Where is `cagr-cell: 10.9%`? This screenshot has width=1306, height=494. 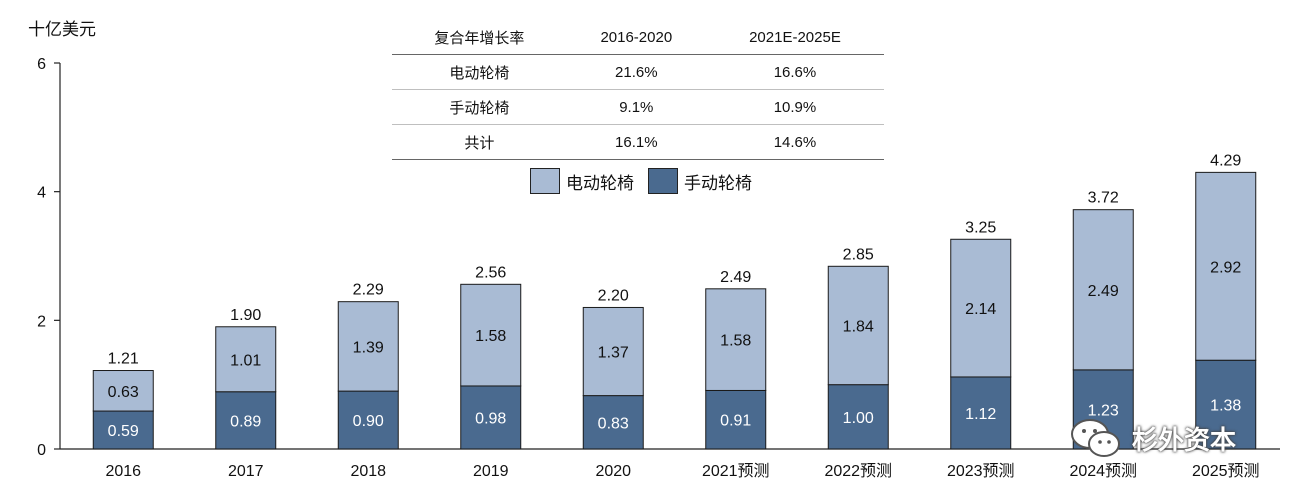 cagr-cell: 10.9% is located at coordinates (794, 107).